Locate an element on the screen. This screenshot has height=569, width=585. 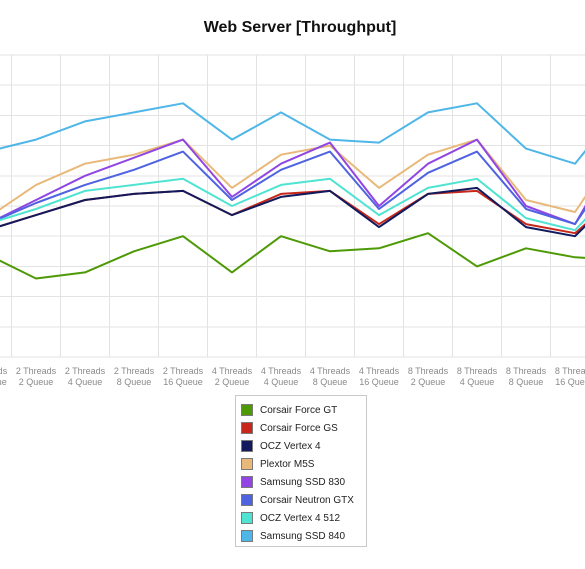
legend-label: Samsung SSD 830 is located at coordinates (303, 482).